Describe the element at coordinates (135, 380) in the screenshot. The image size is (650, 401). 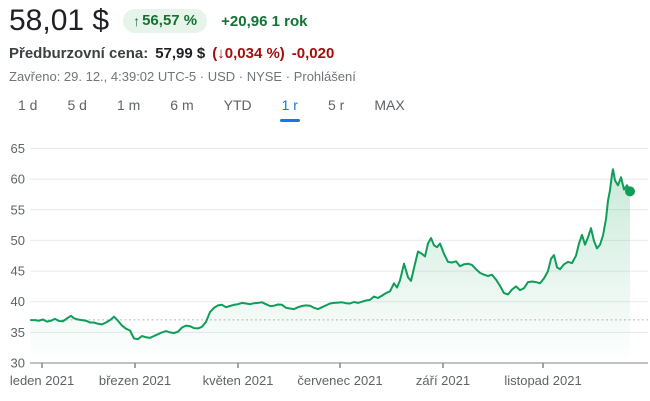
I see `x-axis-label-1: březen 2021` at that location.